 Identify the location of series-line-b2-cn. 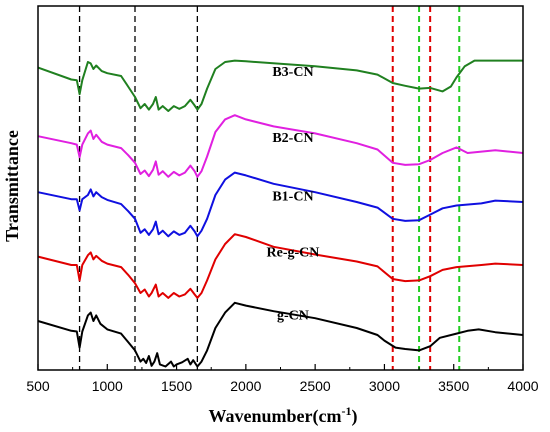
(280, 146).